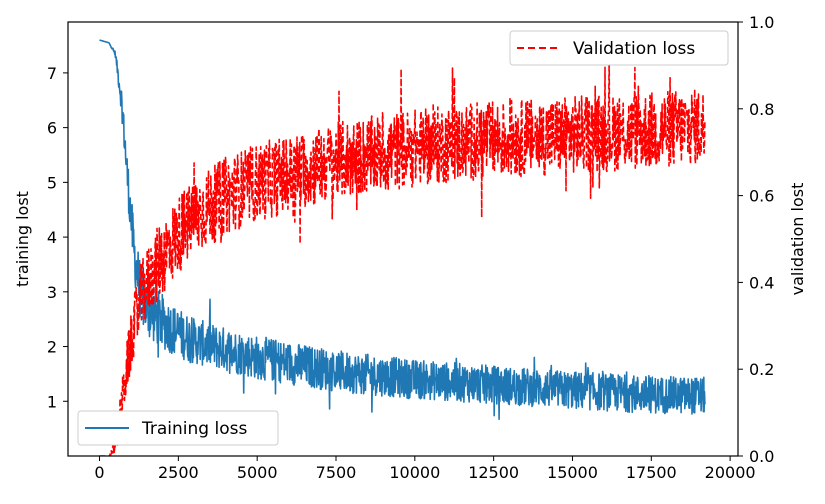 This screenshot has width=825, height=504. I want to click on right-y-tick-label: 0.0, so click(761, 456).